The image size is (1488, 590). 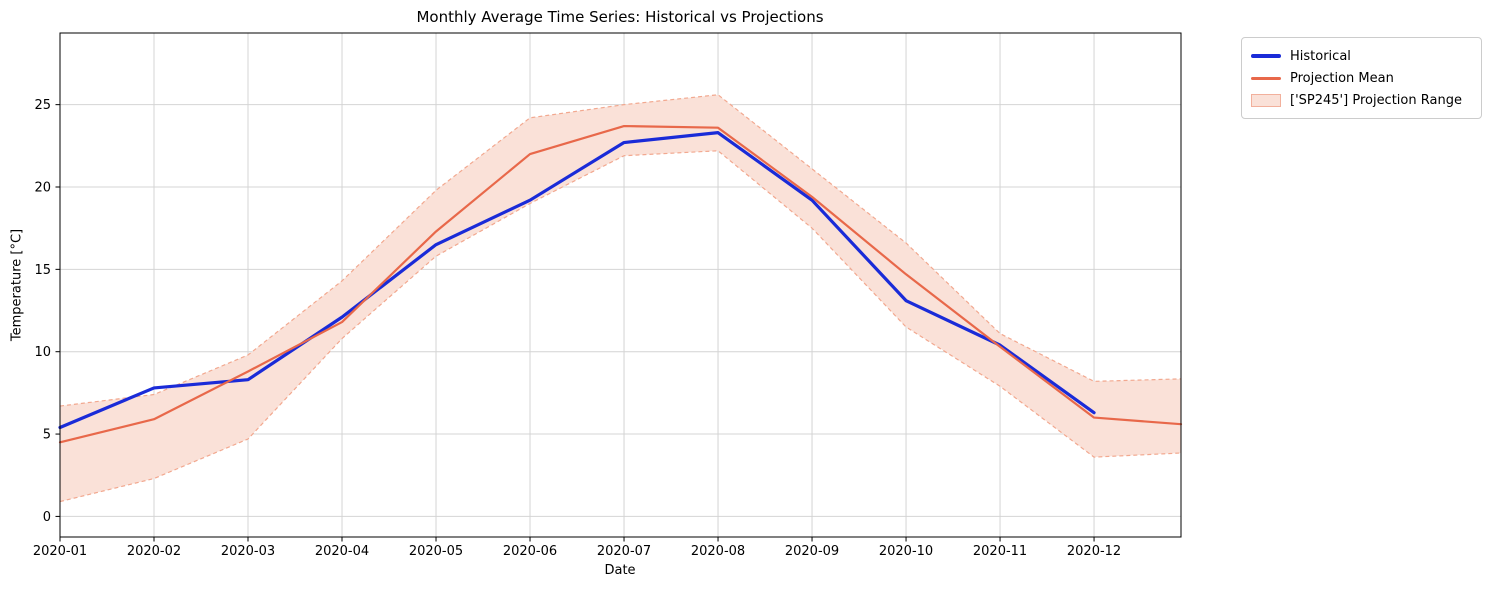 I want to click on legend-item-projection-range: ['SP245'] Projection Range, so click(x=1361, y=100).